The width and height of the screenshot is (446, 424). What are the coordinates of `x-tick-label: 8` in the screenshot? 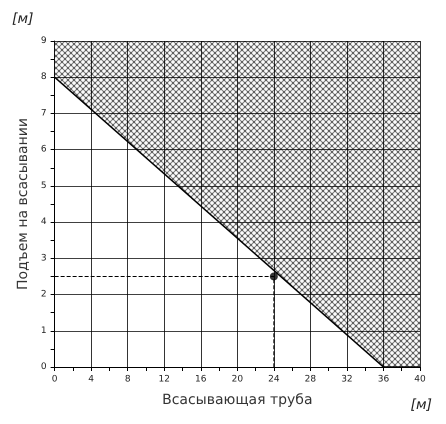 It's located at (127, 379).